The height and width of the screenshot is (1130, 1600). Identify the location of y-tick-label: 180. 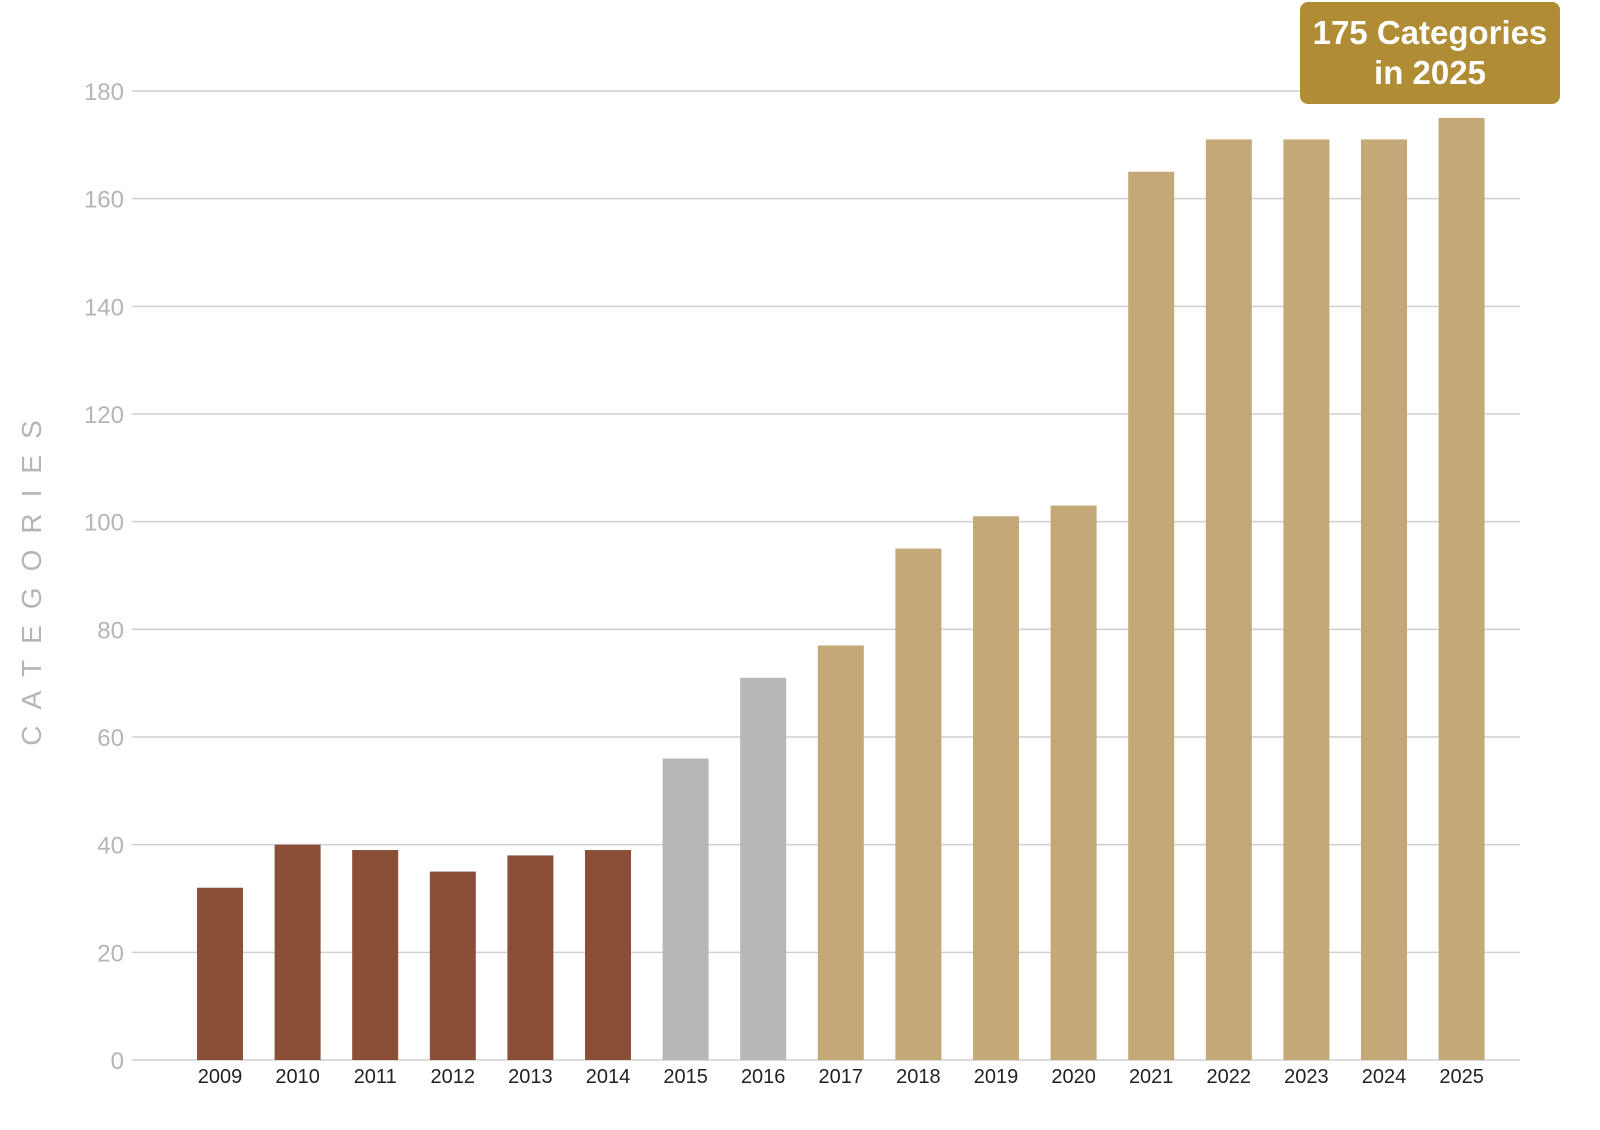
(104, 92).